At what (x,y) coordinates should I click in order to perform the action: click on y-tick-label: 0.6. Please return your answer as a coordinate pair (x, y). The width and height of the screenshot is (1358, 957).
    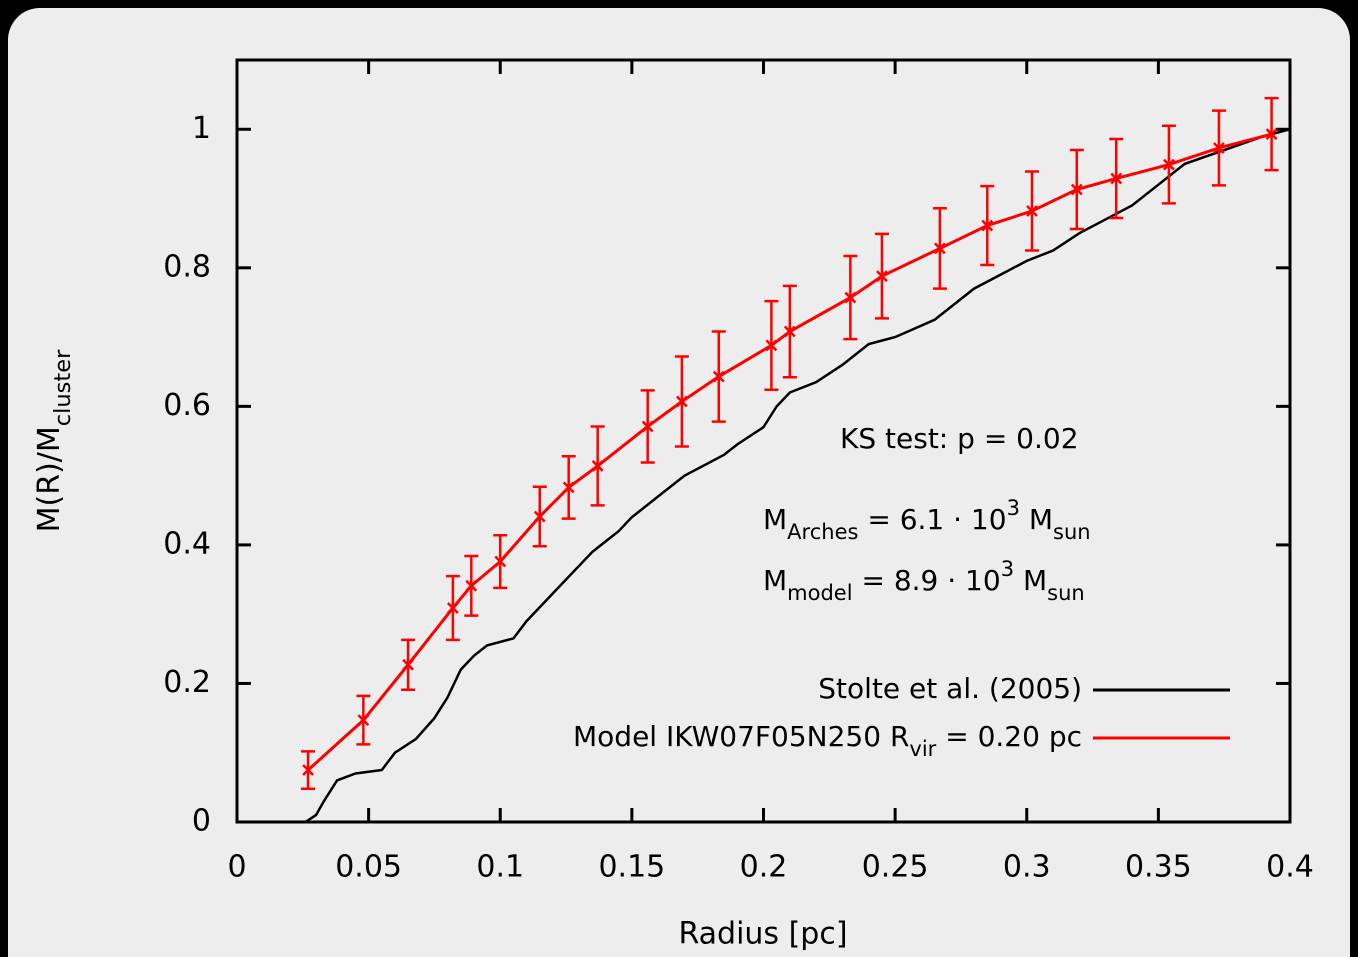
    Looking at the image, I should click on (187, 405).